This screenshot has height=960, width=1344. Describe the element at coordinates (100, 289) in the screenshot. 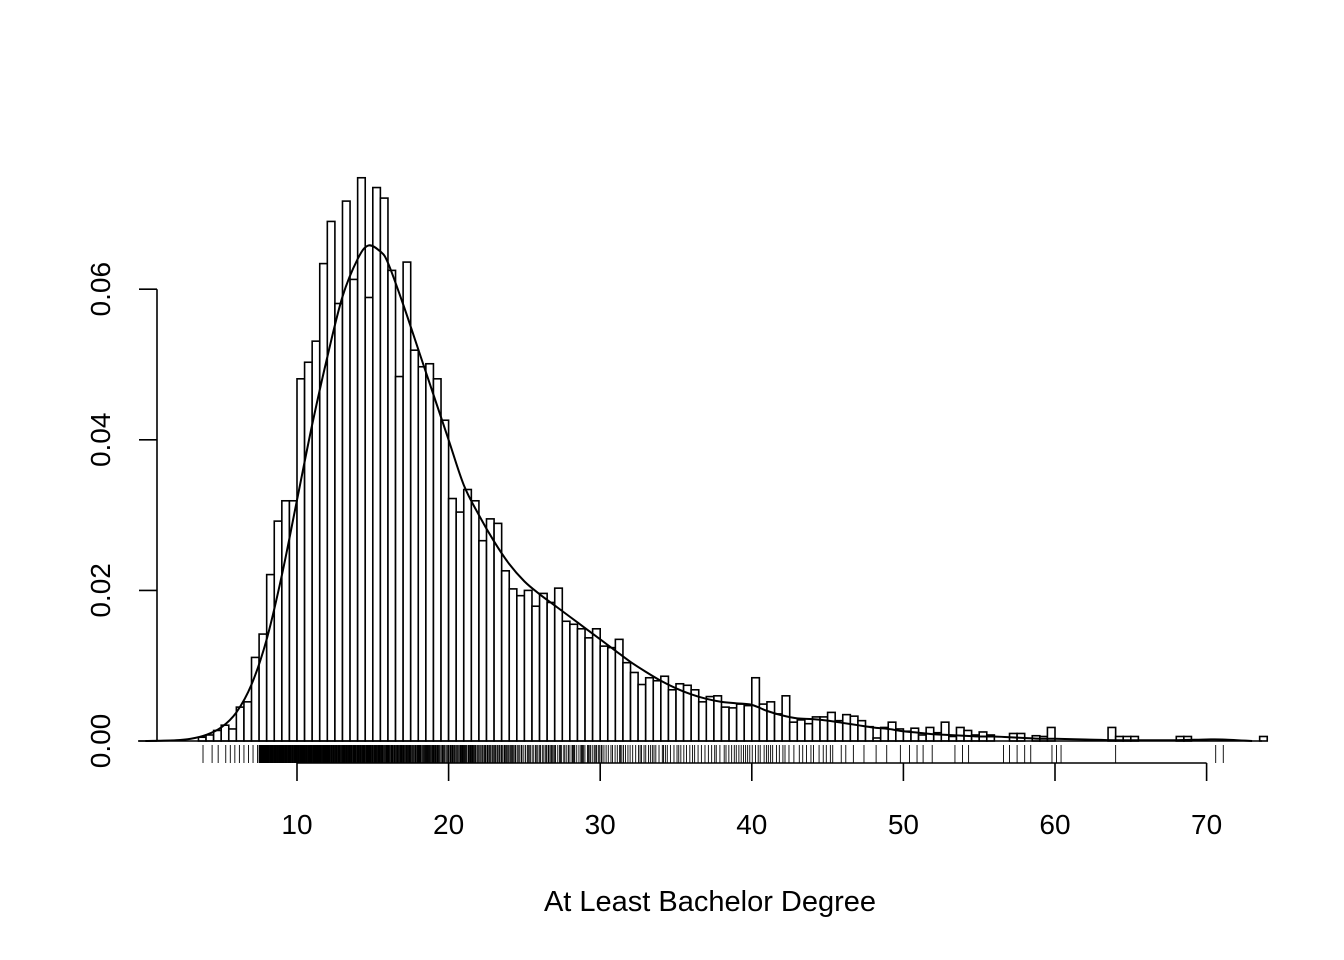

I see `y-tick-label: 0.06` at that location.